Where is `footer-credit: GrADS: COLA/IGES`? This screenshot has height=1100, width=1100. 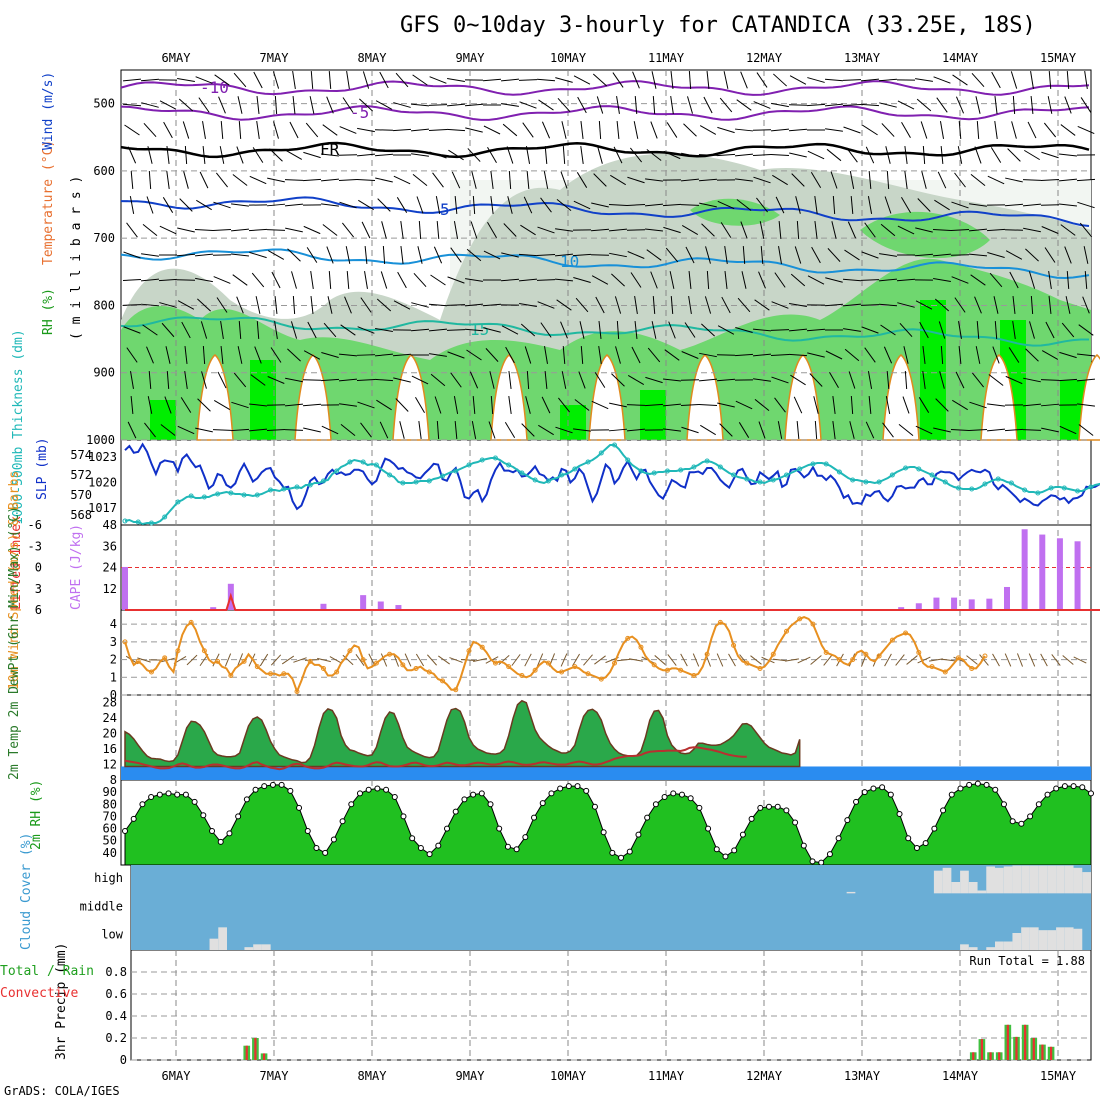
footer-credit: GrADS: COLA/IGES is located at coordinates (62, 1091).